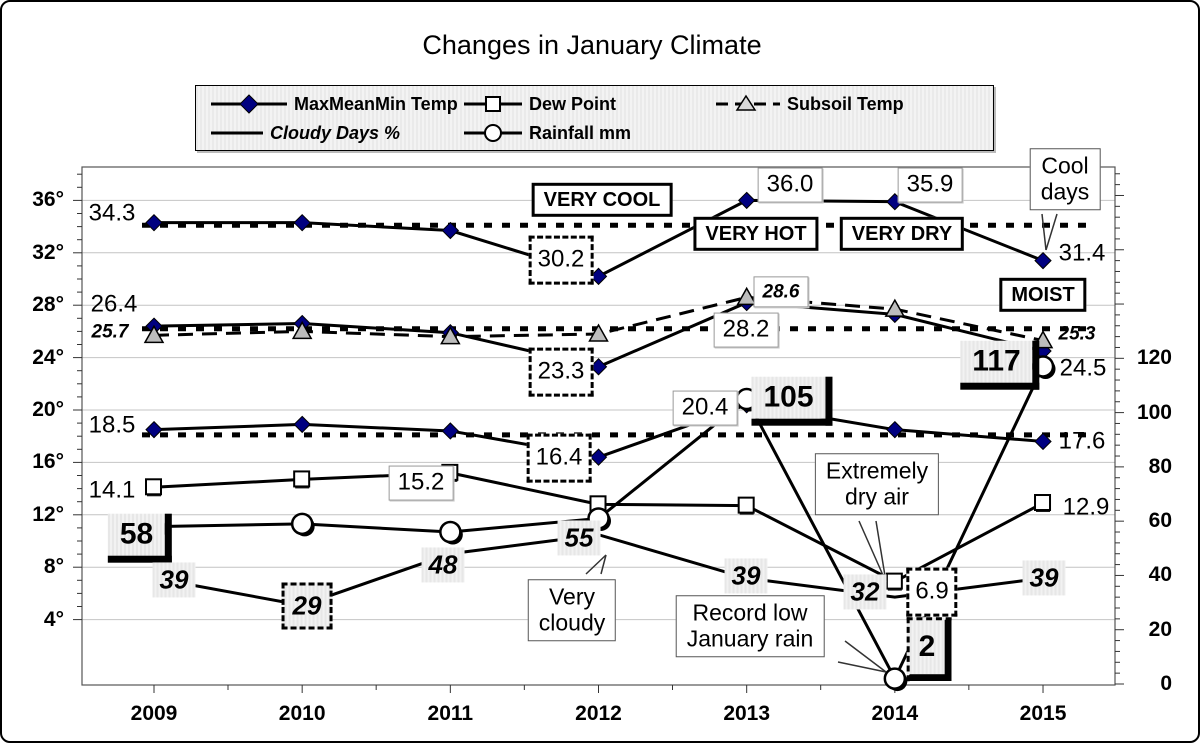  I want to click on chart-title: Changes in January Climate, so click(592, 45).